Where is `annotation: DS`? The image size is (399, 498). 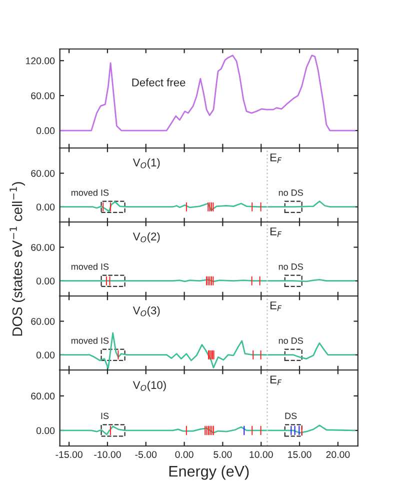
annotation: DS is located at coordinates (291, 416).